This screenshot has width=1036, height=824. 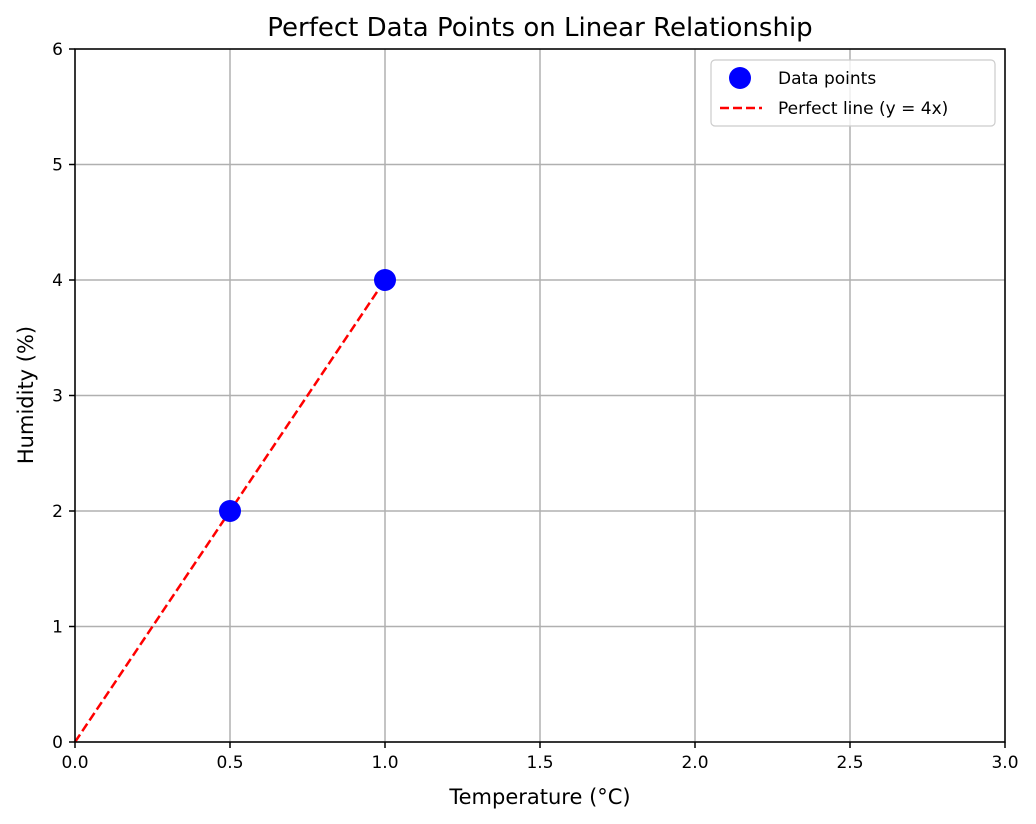 I want to click on x-tick-label: 2.5, so click(x=849, y=763).